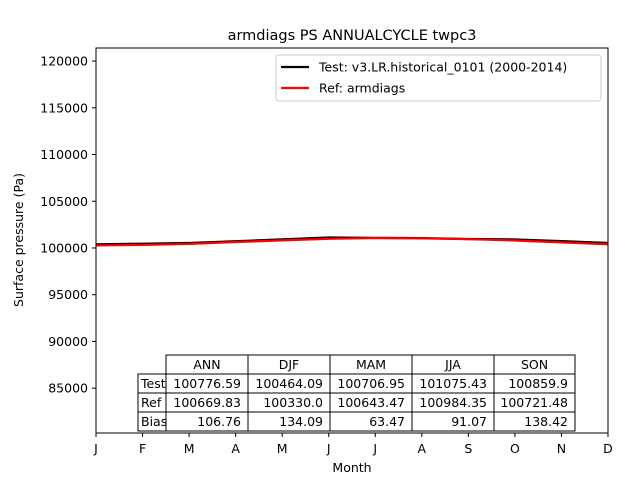  Describe the element at coordinates (68, 341) in the screenshot. I see `y-tick-label: 90000` at that location.